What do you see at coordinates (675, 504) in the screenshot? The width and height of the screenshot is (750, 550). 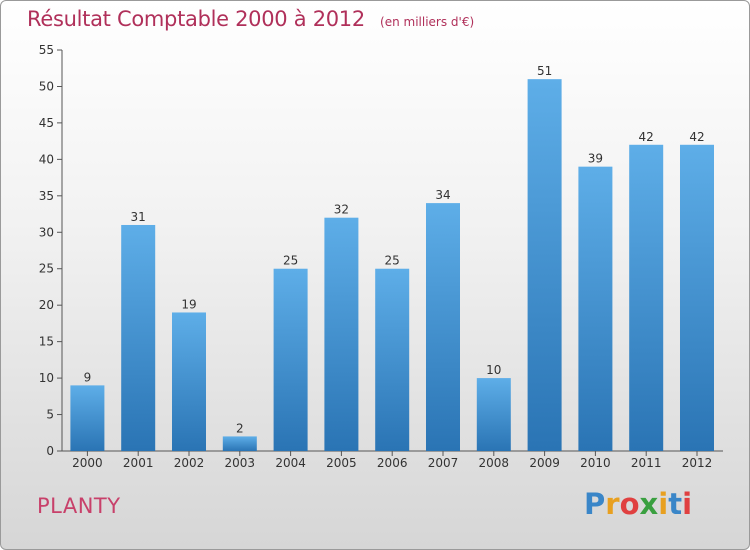 I see `logo-letter: t` at bounding box center [675, 504].